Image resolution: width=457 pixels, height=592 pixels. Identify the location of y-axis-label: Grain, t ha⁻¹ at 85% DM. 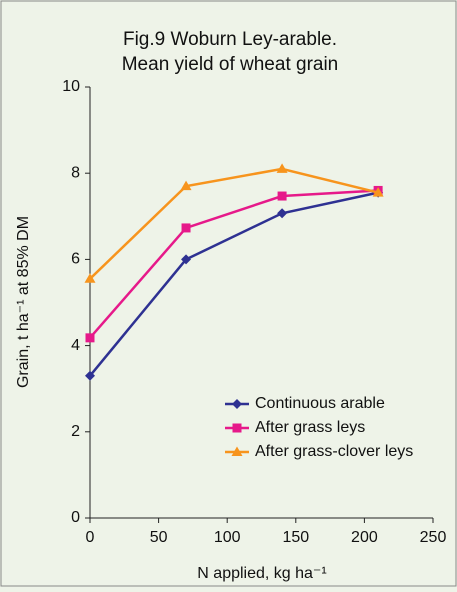
(23, 302).